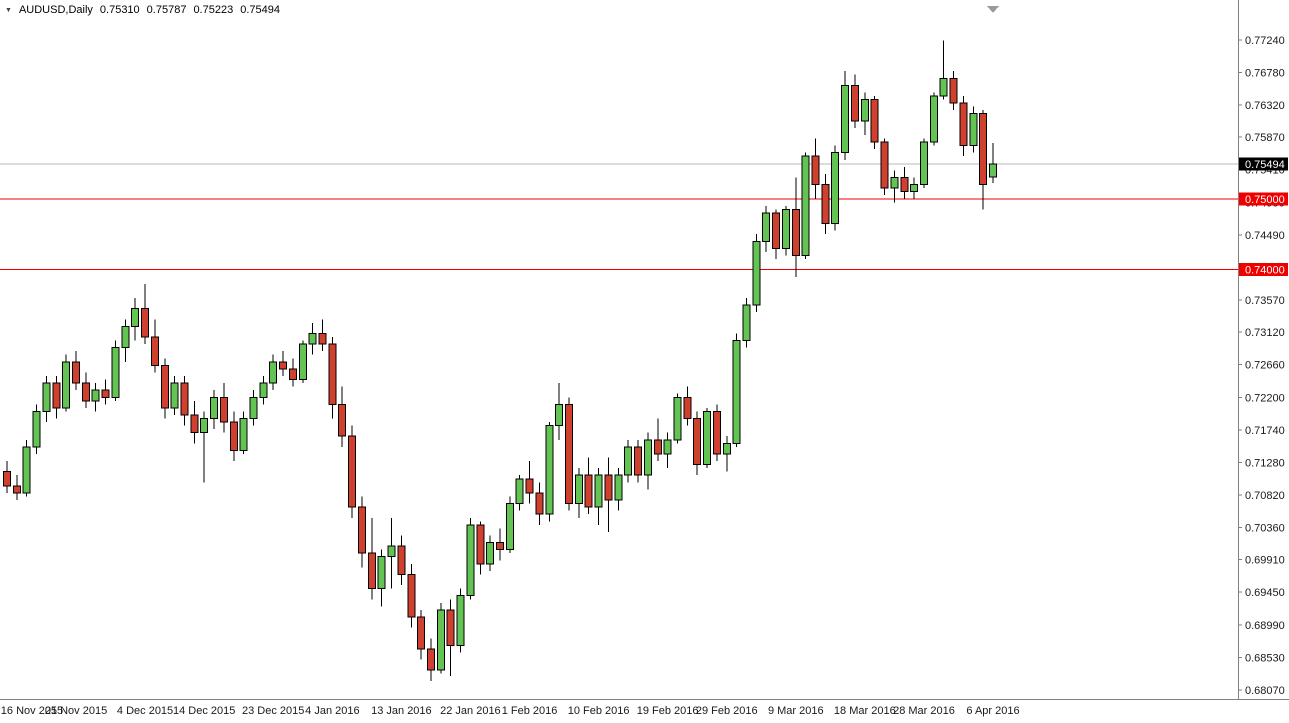 The width and height of the screenshot is (1289, 723). What do you see at coordinates (1265, 691) in the screenshot?
I see `price-tick-label: 0.68070` at bounding box center [1265, 691].